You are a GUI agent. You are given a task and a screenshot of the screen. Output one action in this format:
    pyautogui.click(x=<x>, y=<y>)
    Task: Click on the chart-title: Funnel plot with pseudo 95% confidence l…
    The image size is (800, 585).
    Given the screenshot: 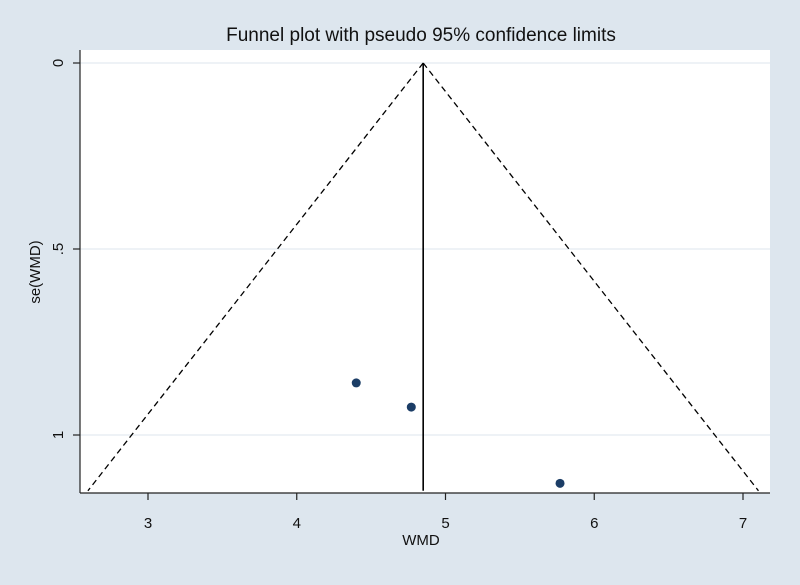 What is the action you would take?
    pyautogui.click(x=421, y=35)
    